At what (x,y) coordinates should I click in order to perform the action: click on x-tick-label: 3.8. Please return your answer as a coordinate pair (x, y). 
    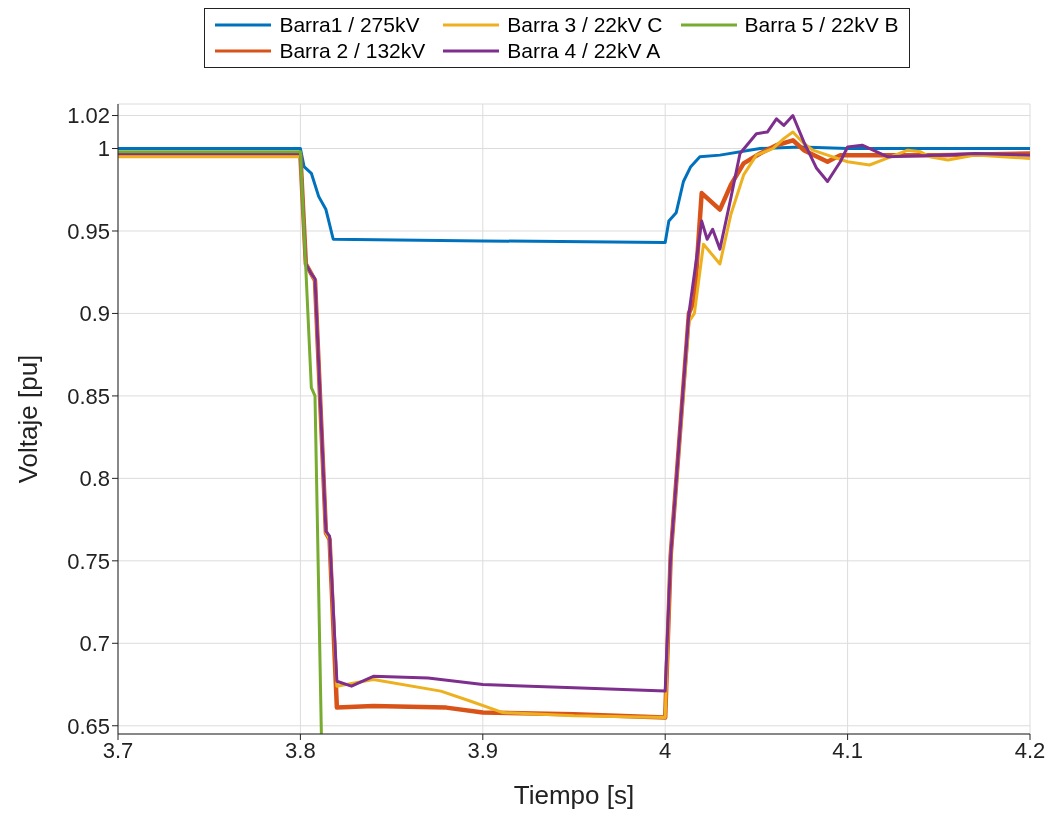
    Looking at the image, I should click on (300, 750).